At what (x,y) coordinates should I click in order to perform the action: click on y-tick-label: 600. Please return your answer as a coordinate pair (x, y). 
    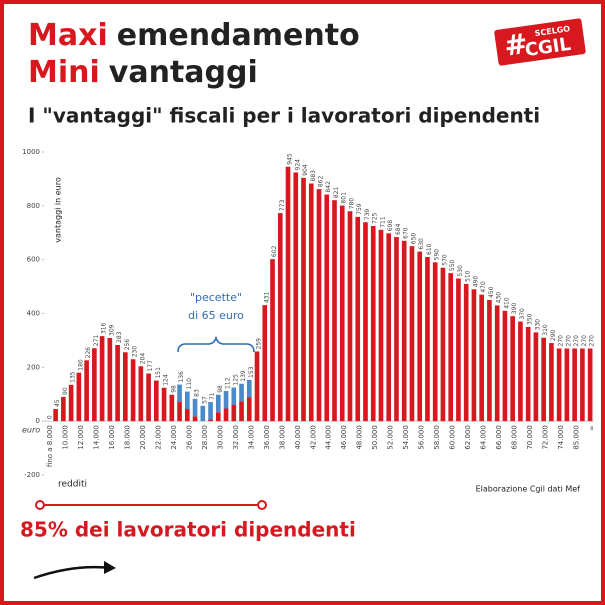
    Looking at the image, I should click on (33, 260).